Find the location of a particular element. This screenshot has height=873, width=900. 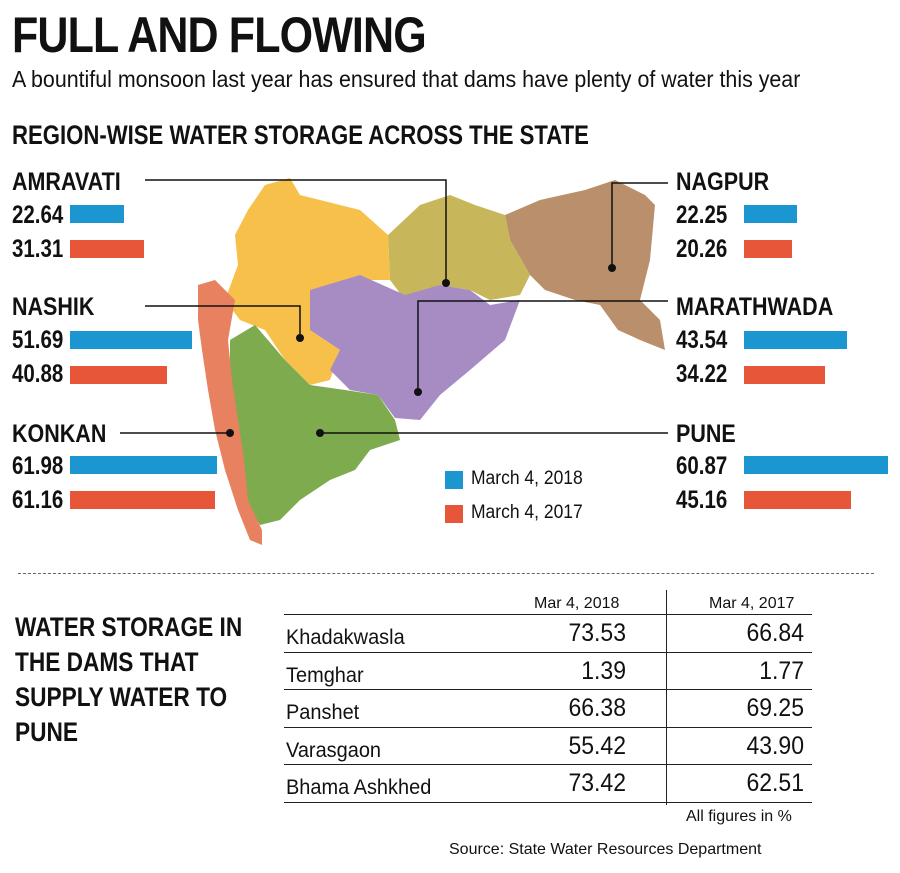

dam-value-2018: 73.42 is located at coordinates (597, 783).